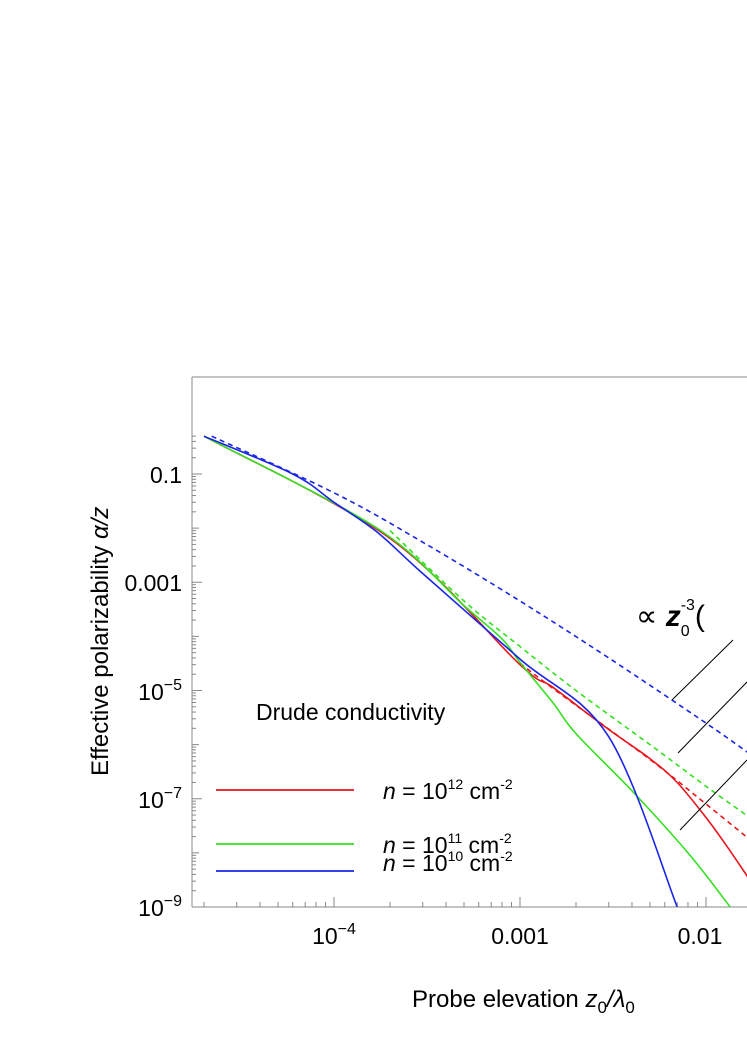 This screenshot has height=1056, width=747. I want to click on legend-entry-1e11: n = 1011 cm-2, so click(364, 844).